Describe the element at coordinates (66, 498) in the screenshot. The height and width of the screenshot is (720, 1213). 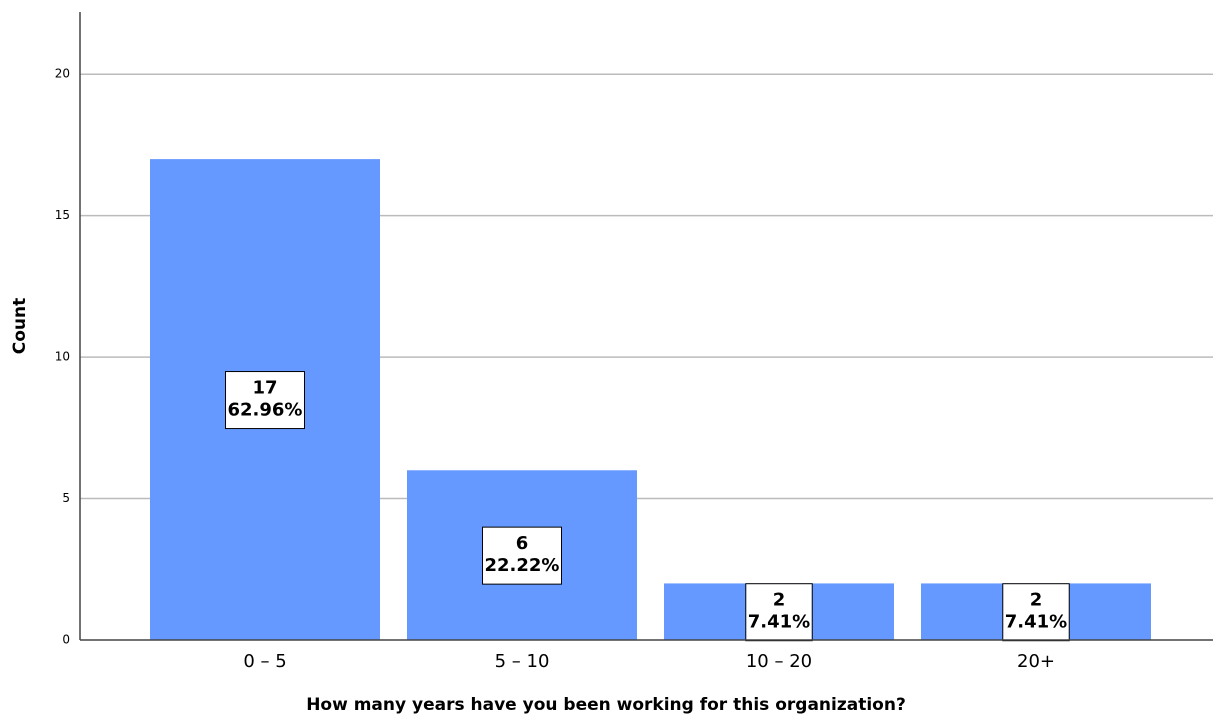
I see `y-tick-label: 5` at that location.